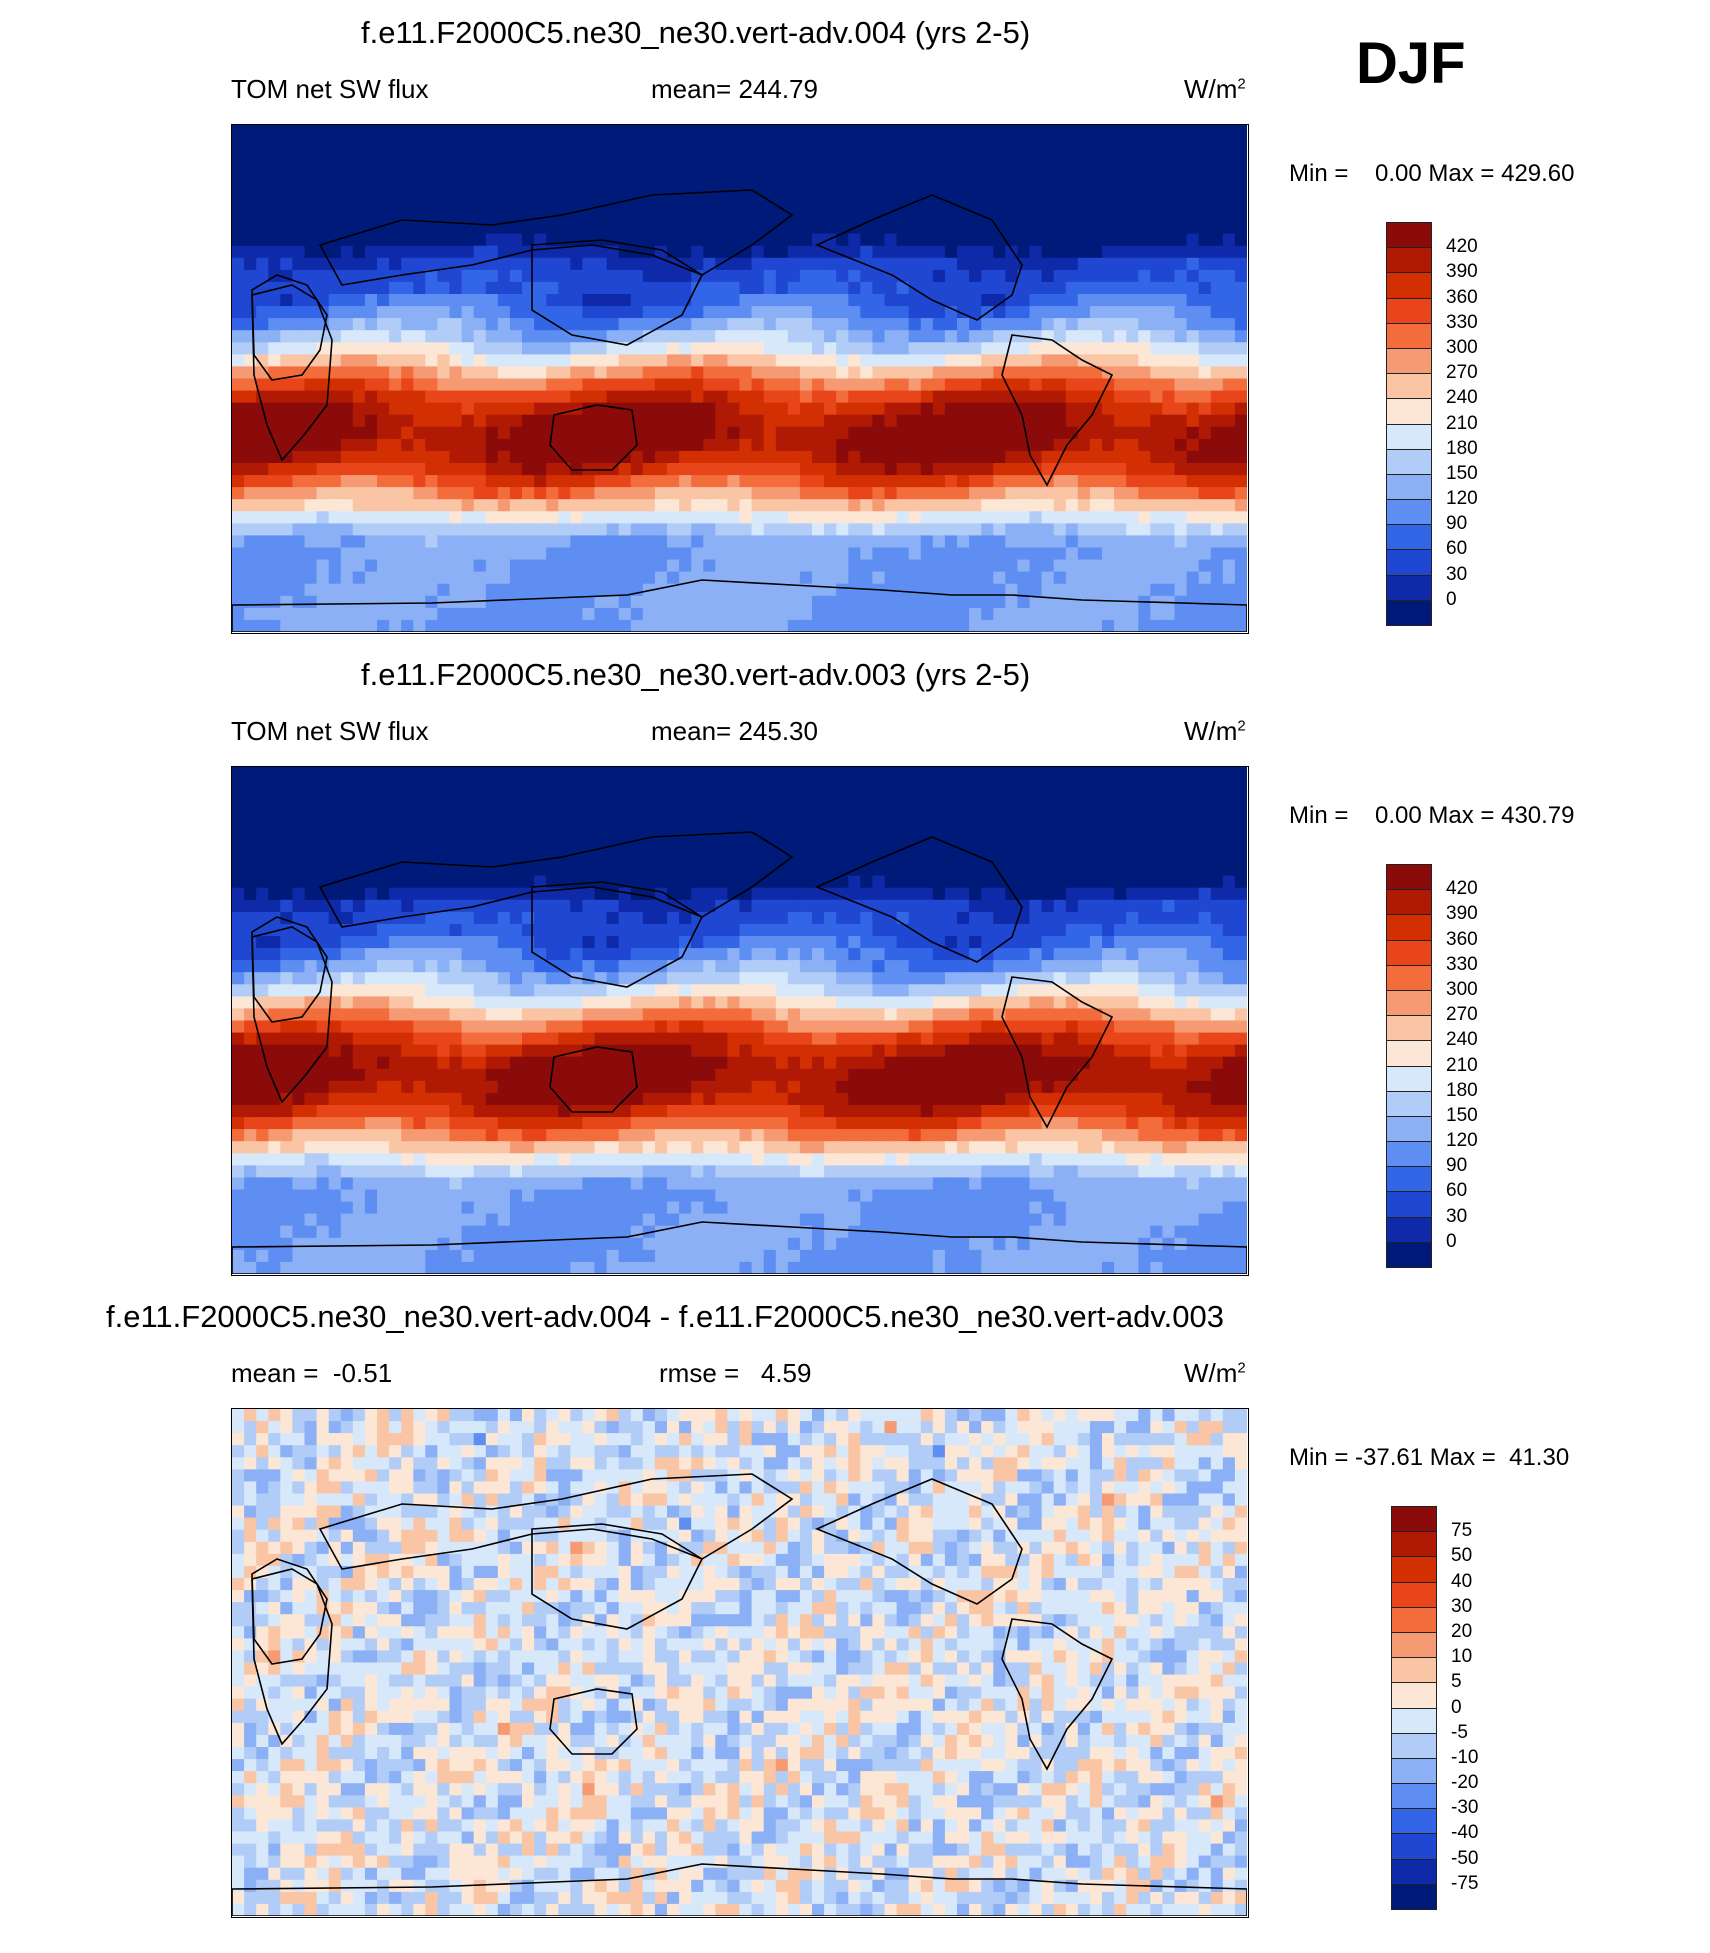  What do you see at coordinates (1409, 335) in the screenshot?
I see `colorbar-swatch` at bounding box center [1409, 335].